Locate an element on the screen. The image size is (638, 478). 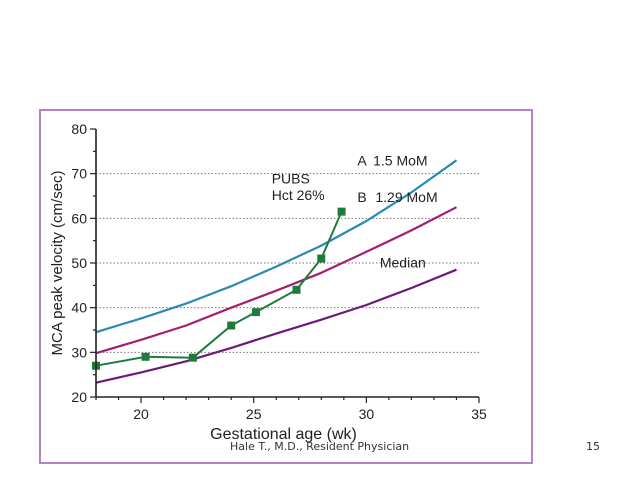
y-tick-label: 20 is located at coordinates (79, 397).